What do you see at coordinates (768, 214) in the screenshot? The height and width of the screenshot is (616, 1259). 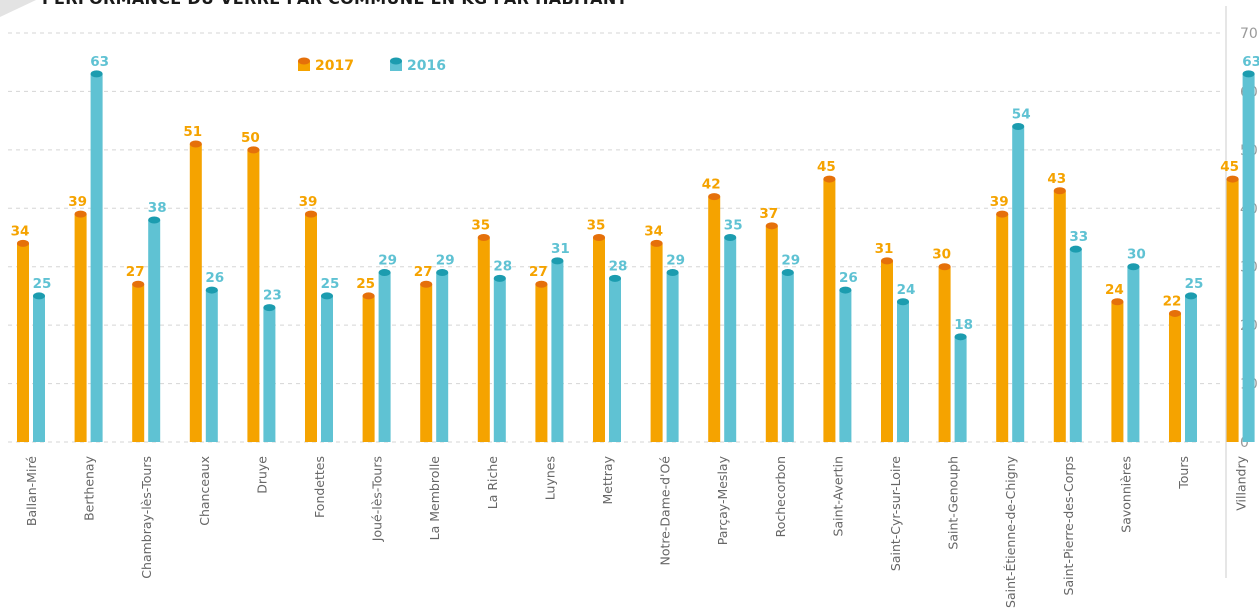 I see `data-label-2017: 37` at bounding box center [768, 214].